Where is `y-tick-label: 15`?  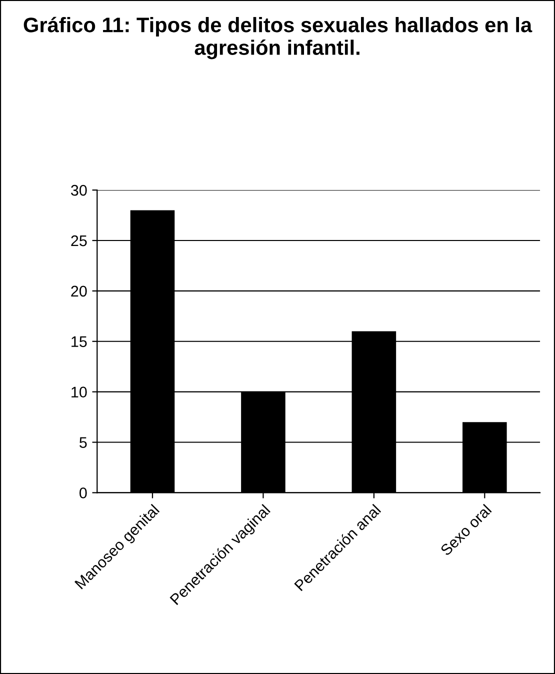
y-tick-label: 15 is located at coordinates (79, 342).